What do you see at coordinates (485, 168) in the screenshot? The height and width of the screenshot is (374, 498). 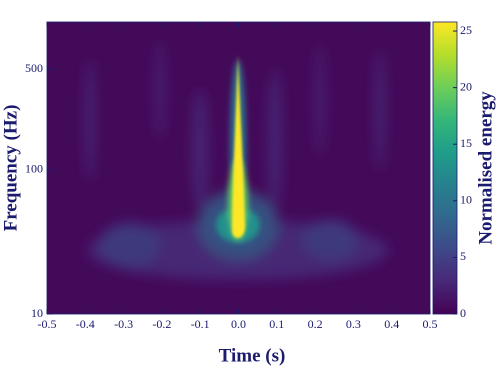 I see `colorbar-title: Normalised energy` at bounding box center [485, 168].